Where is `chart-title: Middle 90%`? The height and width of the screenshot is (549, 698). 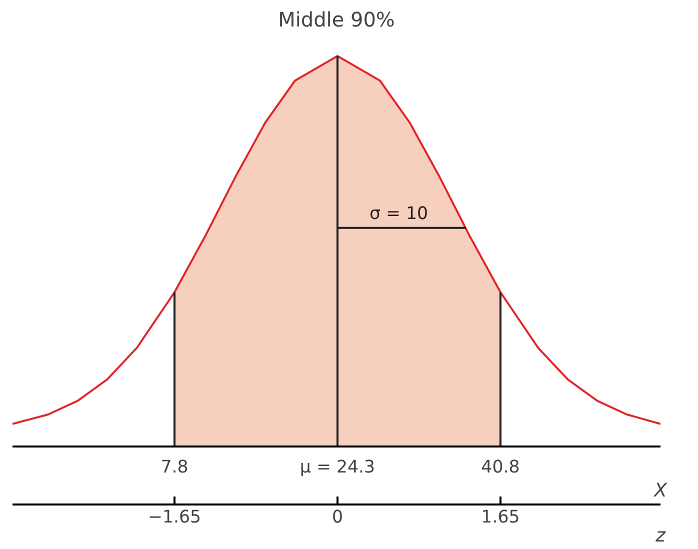 chart-title: Middle 90% is located at coordinates (336, 20).